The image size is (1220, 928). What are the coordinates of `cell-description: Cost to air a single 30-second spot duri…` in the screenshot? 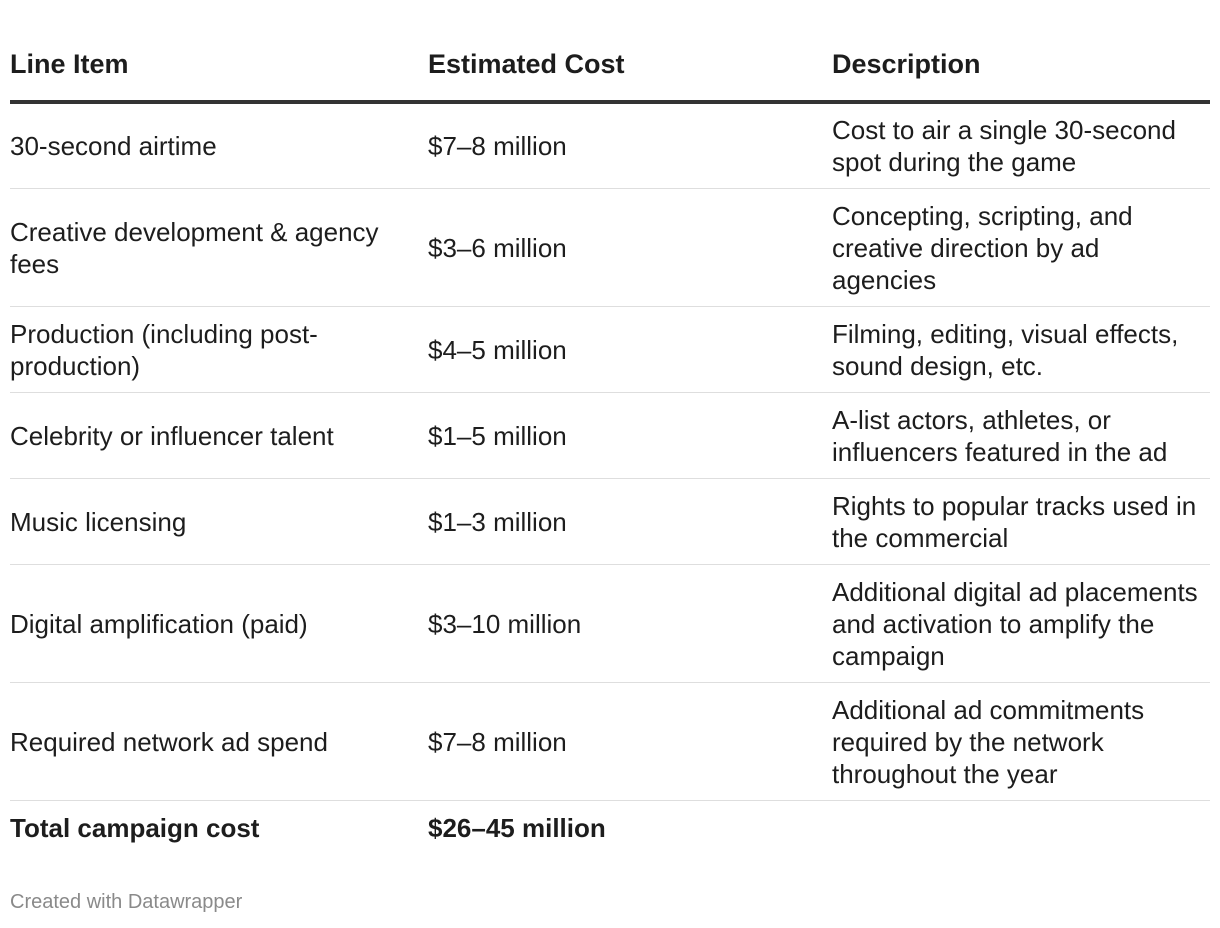 It's located at (1021, 145).